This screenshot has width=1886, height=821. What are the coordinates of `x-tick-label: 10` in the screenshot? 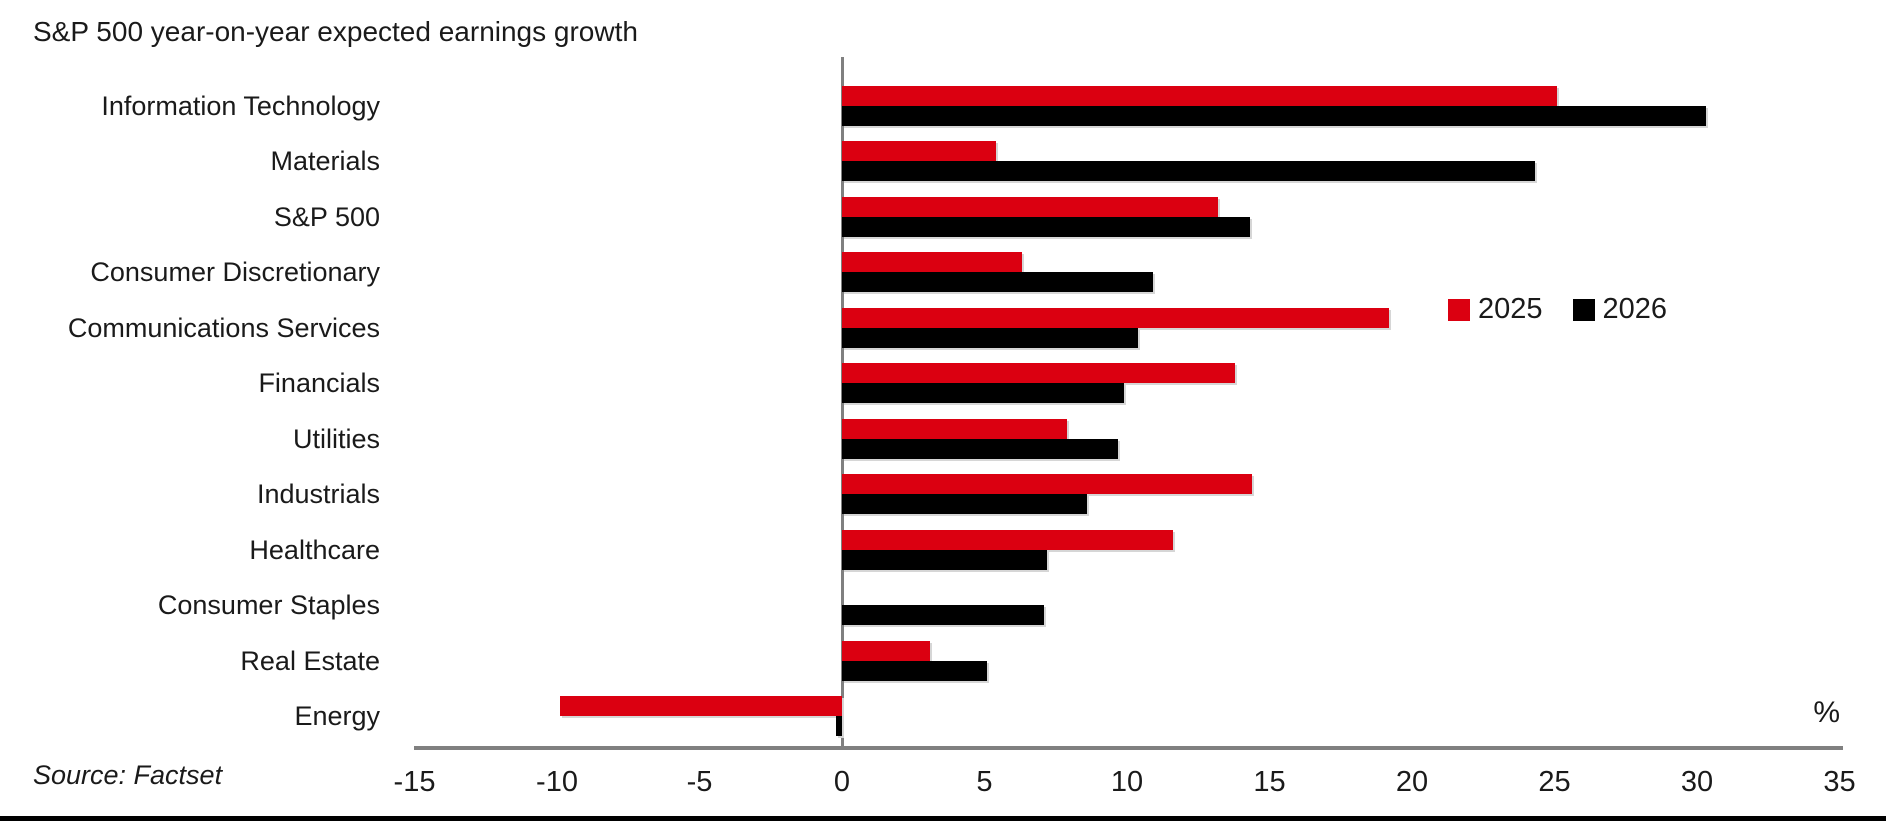 It's located at (1127, 782).